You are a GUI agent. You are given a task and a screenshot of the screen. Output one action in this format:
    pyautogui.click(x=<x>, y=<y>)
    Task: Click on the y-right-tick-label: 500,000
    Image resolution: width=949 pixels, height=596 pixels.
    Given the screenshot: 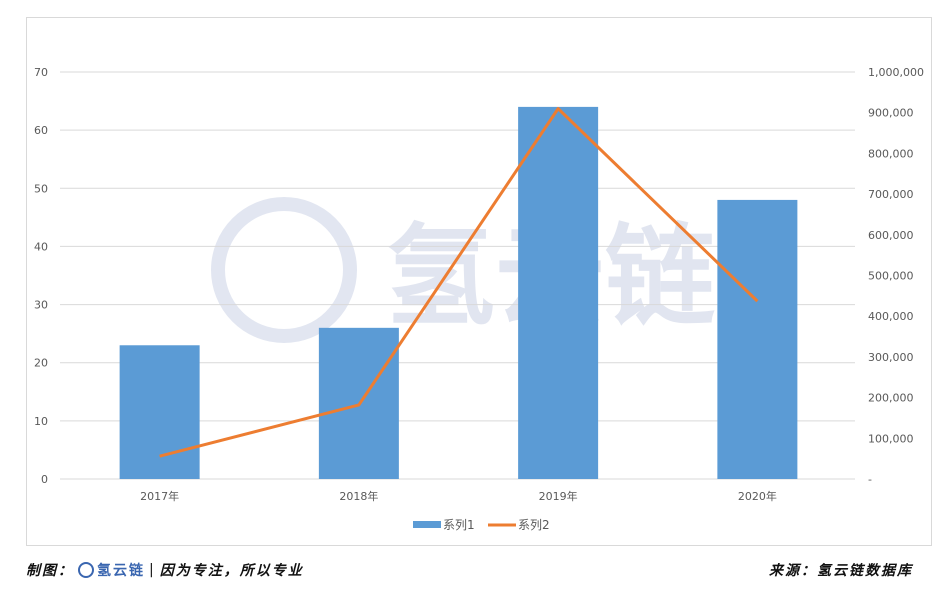 What is the action you would take?
    pyautogui.click(x=891, y=276)
    